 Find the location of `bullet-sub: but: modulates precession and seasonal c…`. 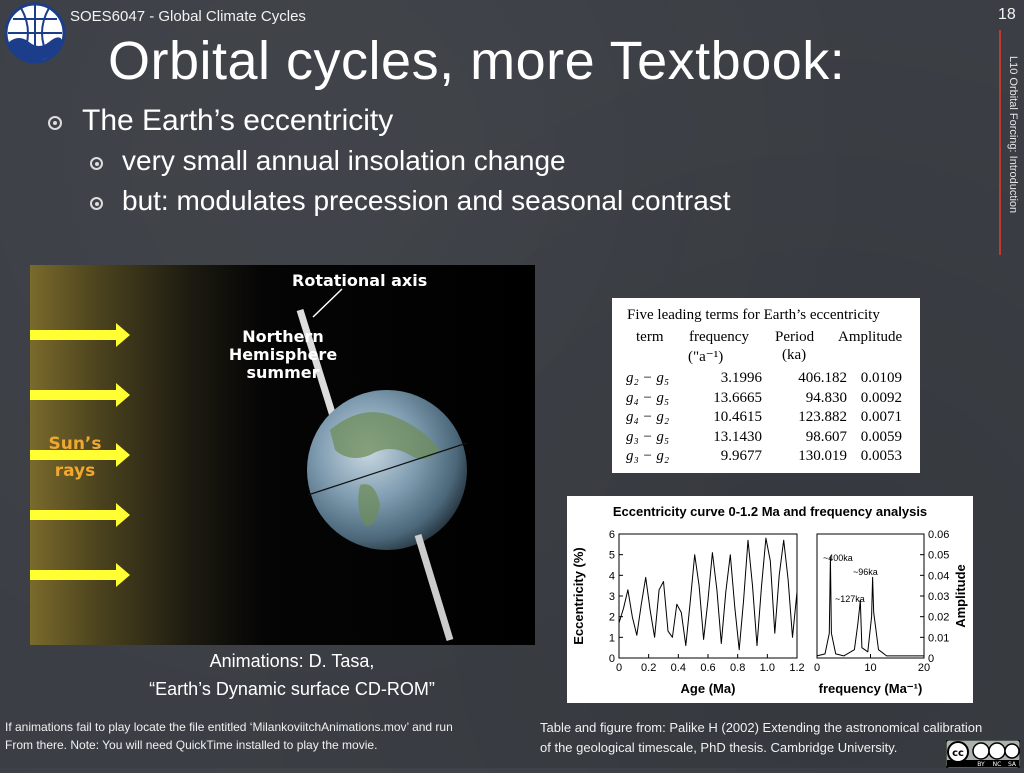

bullet-sub: but: modulates precession and seasonal c… is located at coordinates (426, 200).